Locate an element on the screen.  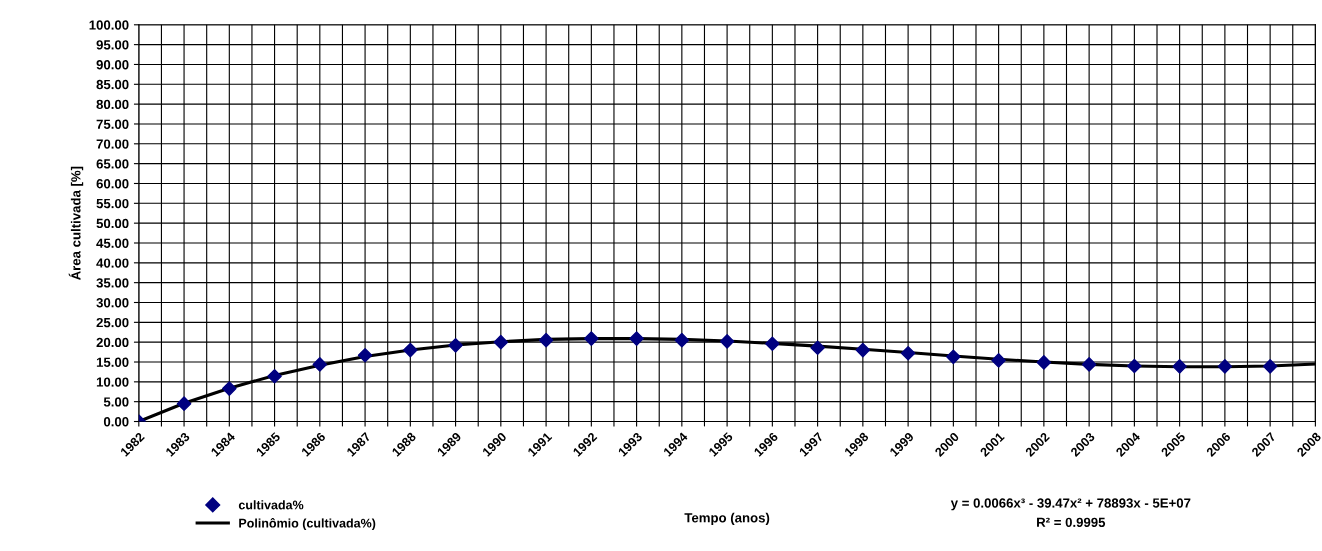
text: y = 0.0066x³ - 39.47x² + 78893x - 5E+07 is located at coordinates (1070, 504).